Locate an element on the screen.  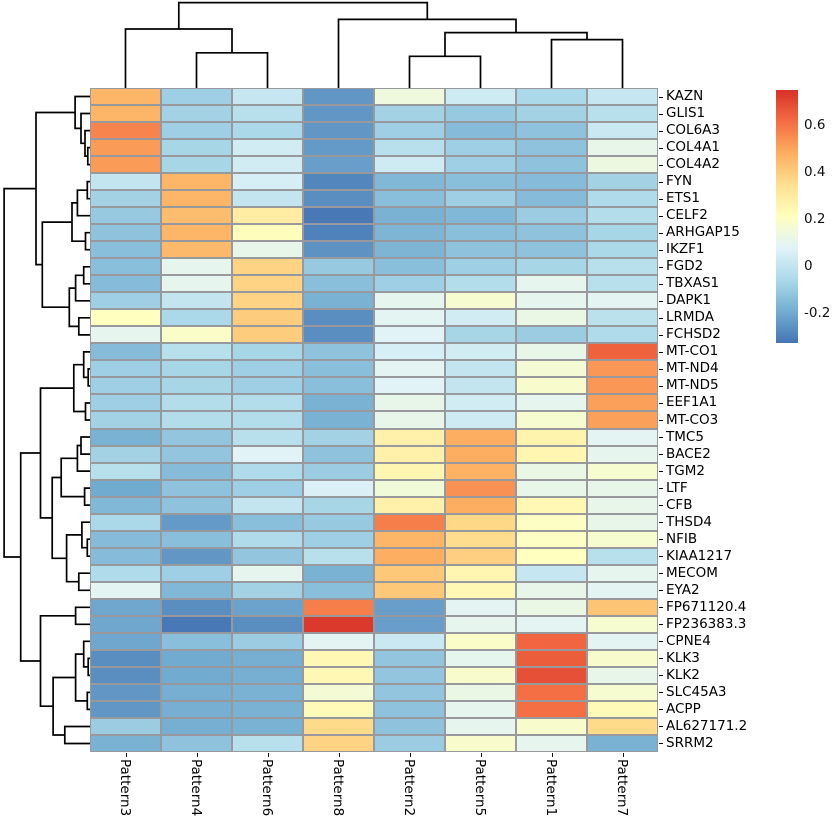
row-label: KIAA1217 is located at coordinates (699, 555).